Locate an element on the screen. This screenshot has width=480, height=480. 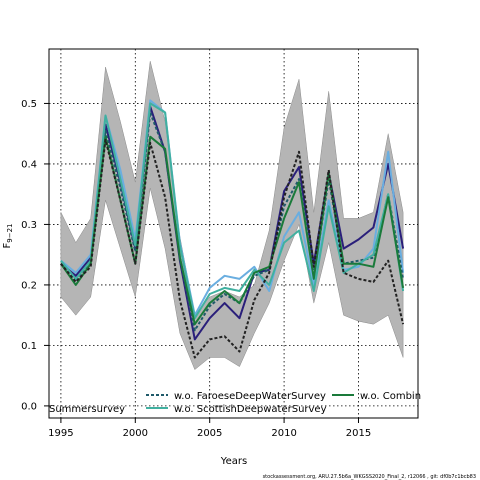
x-tick-label: 2005 is located at coordinates (209, 433).